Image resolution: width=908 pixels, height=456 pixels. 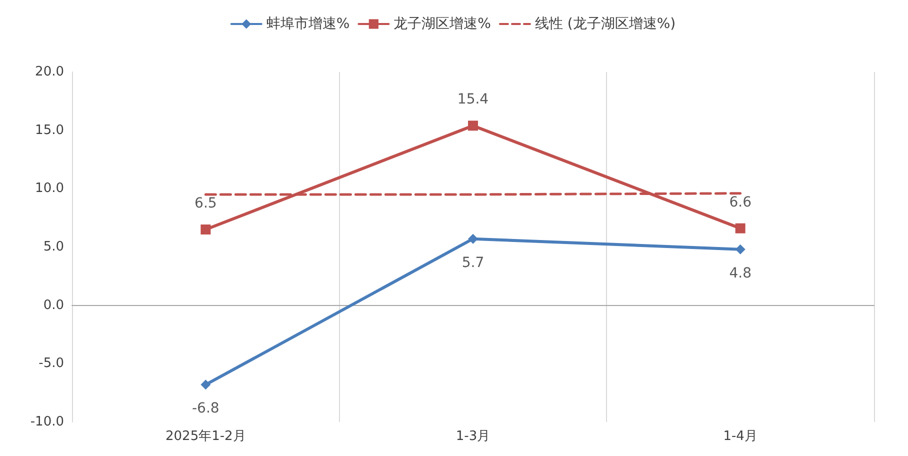 What do you see at coordinates (473, 262) in the screenshot?
I see `data-label: 5.7` at bounding box center [473, 262].